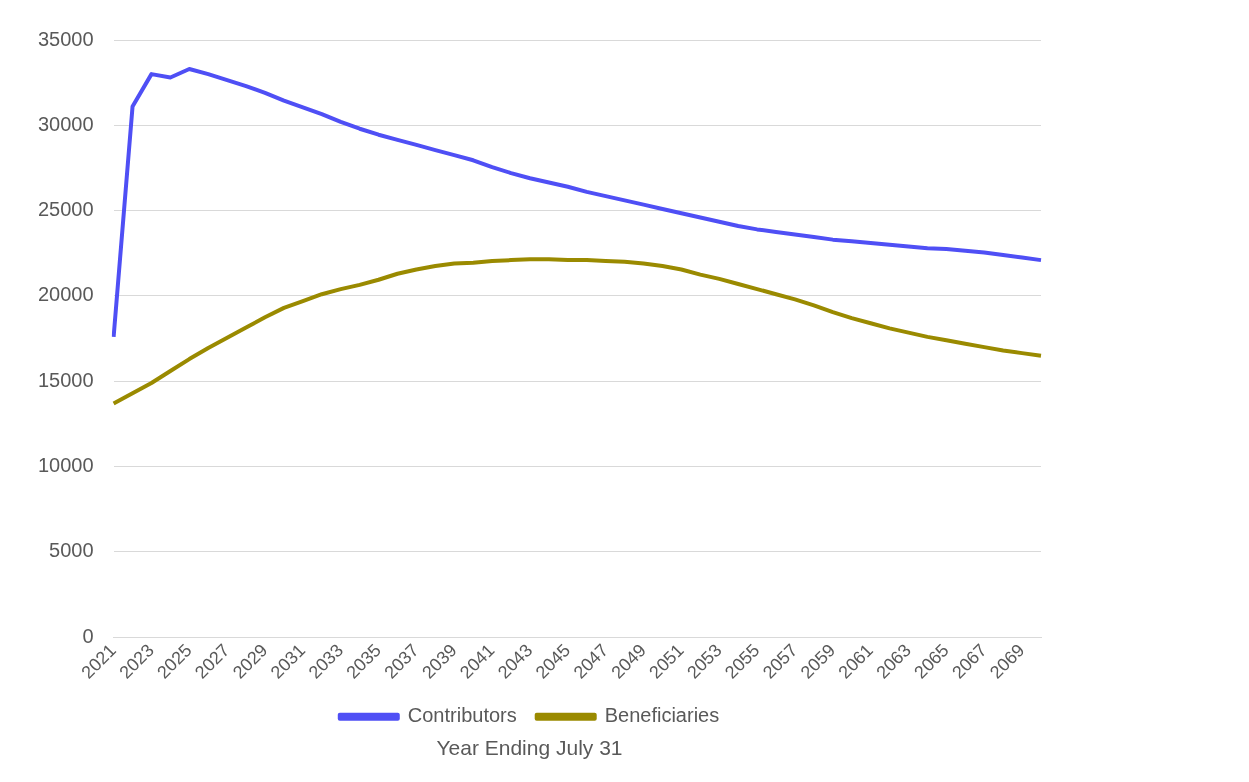 Image resolution: width=1249 pixels, height=782 pixels. Describe the element at coordinates (65, 294) in the screenshot. I see `y-tick-label: 20000` at that location.